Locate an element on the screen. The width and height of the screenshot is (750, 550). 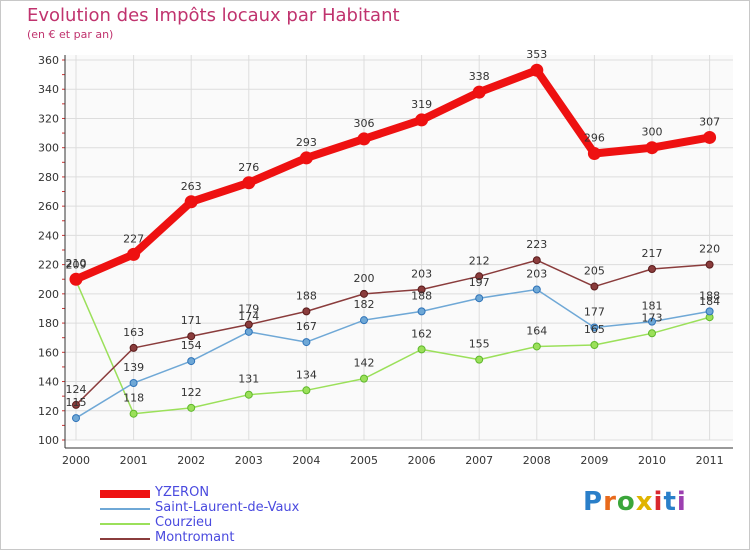
data-label: 115 is located at coordinates (76, 402).